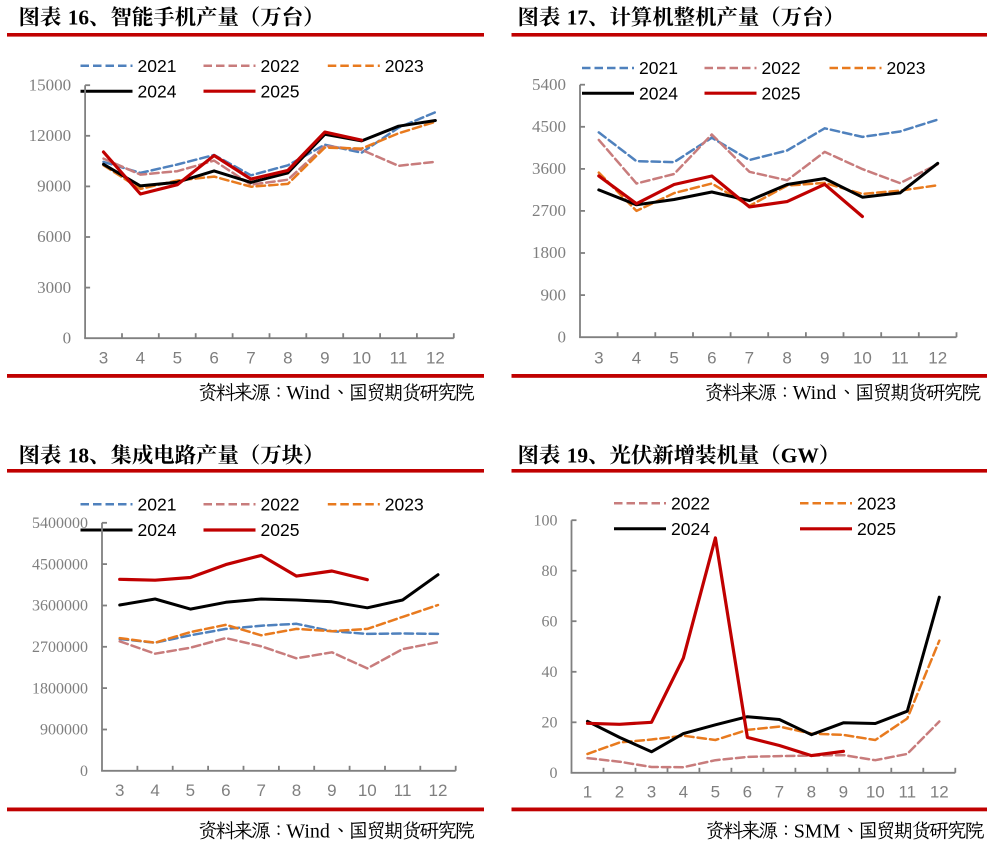 The width and height of the screenshot is (994, 850). I want to click on svg-text: 5400, so click(549, 84).